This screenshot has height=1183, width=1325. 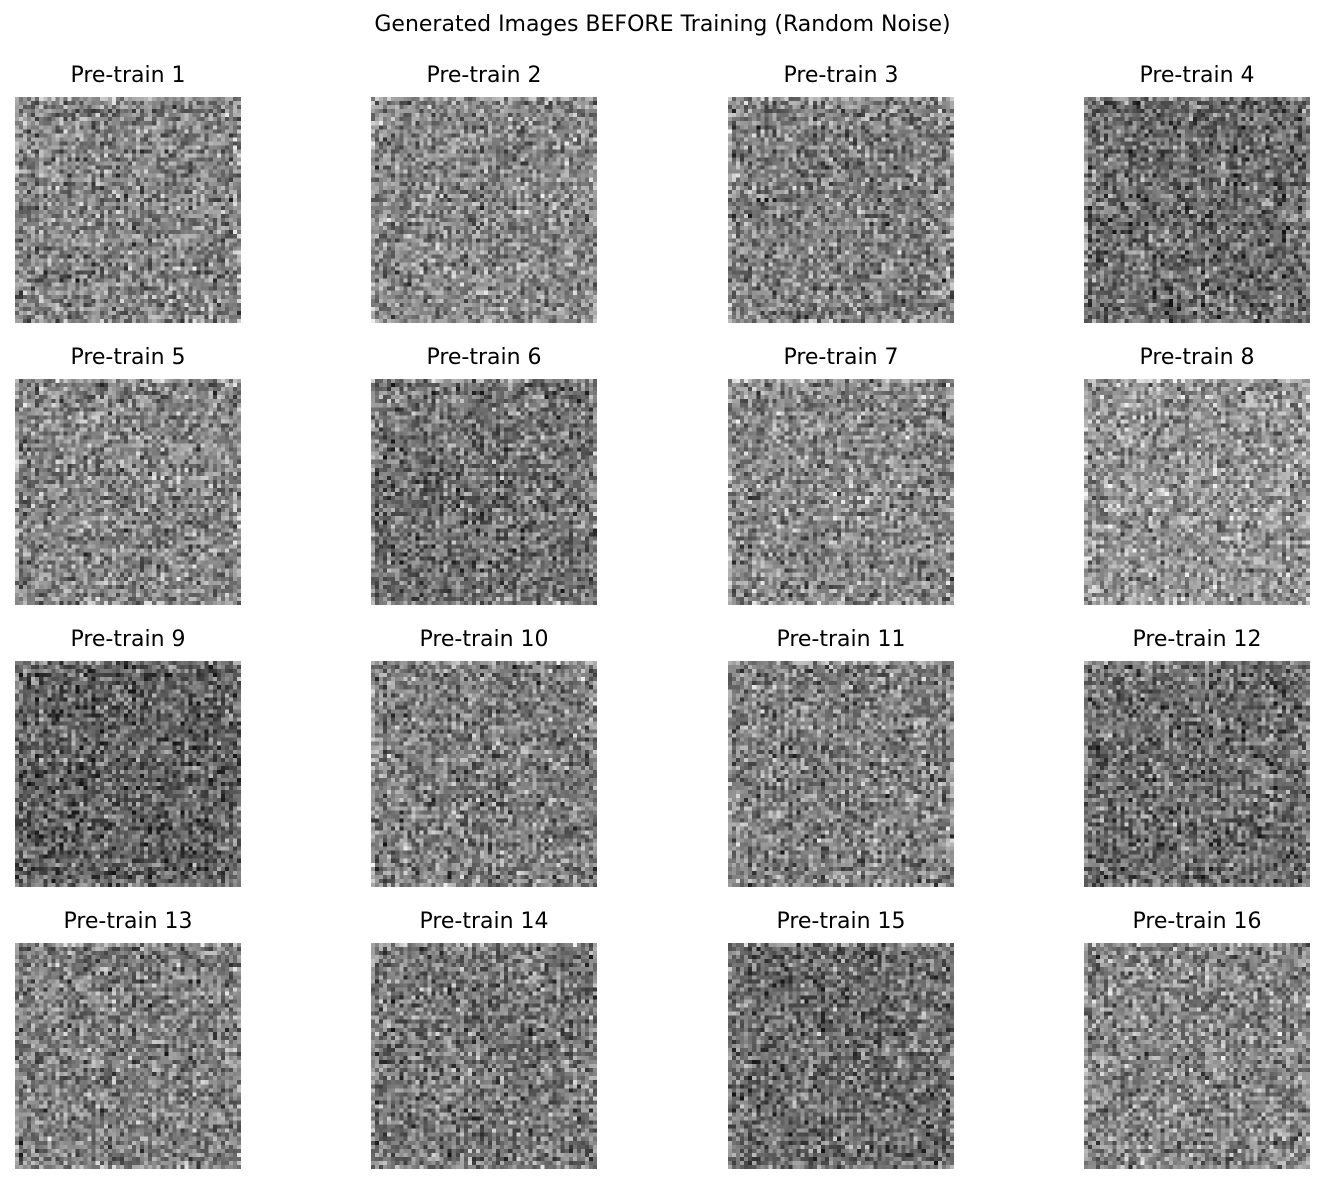 I want to click on panel-title: Pre-train 11, so click(x=841, y=639).